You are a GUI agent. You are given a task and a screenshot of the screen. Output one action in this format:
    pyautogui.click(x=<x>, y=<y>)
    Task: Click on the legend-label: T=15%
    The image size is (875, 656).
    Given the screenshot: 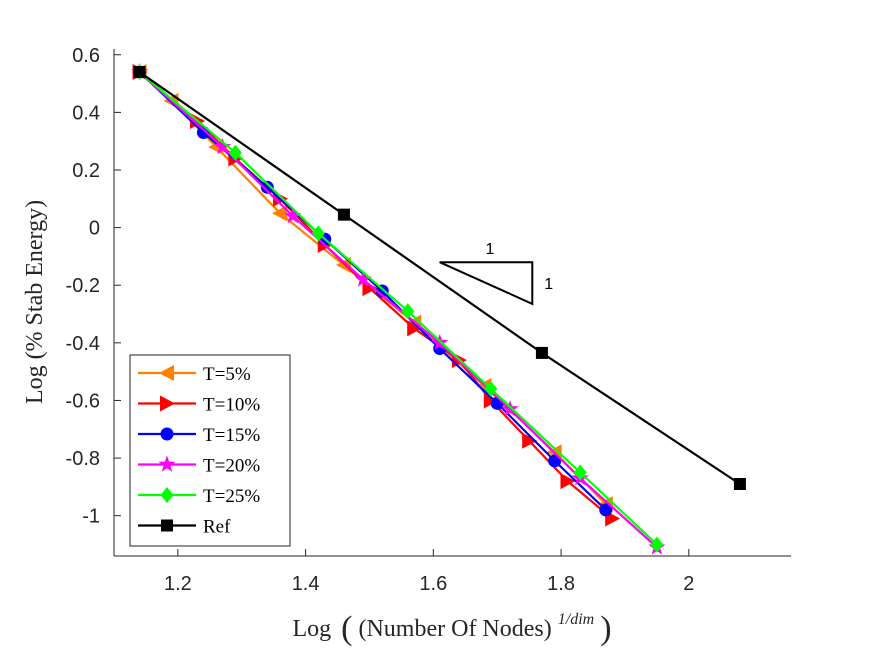 What is the action you would take?
    pyautogui.click(x=231, y=435)
    